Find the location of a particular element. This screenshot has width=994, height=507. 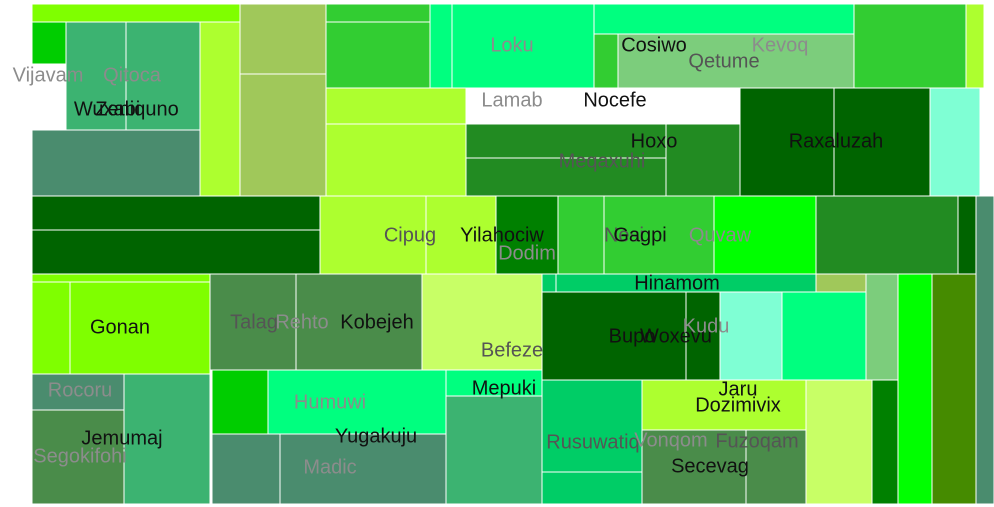

tile-label: Hoxo is located at coordinates (654, 141).